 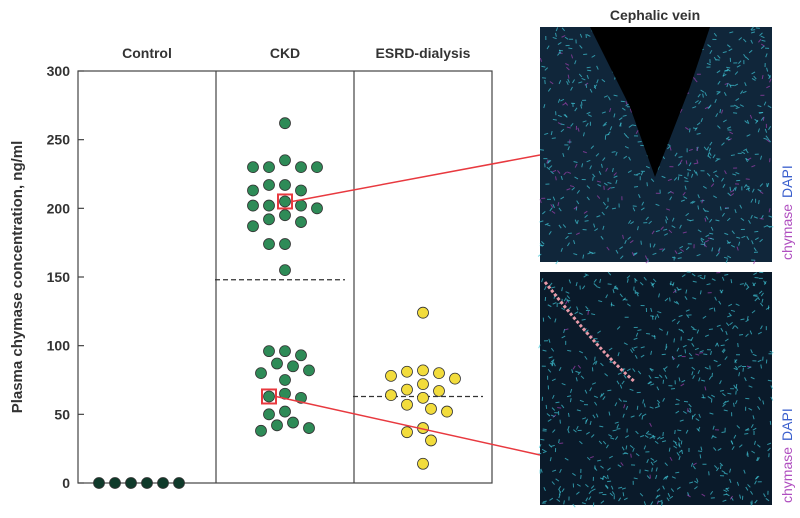 I want to click on y-tick-label: 250, so click(x=59, y=140).